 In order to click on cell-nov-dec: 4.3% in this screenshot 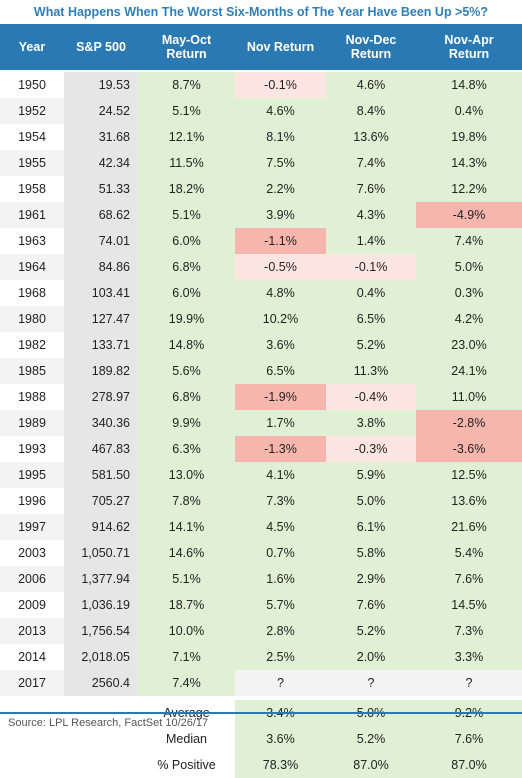, I will do `click(371, 215)`.